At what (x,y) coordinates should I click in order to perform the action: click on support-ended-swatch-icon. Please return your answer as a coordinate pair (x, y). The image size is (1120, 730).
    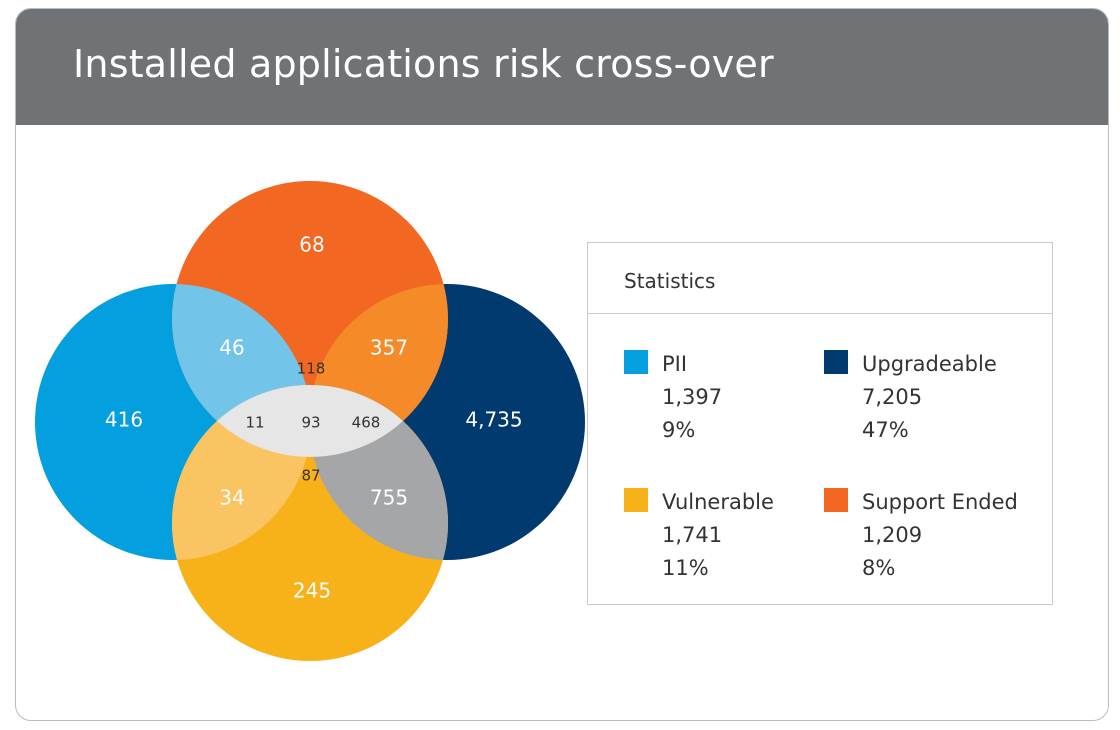
    Looking at the image, I should click on (836, 500).